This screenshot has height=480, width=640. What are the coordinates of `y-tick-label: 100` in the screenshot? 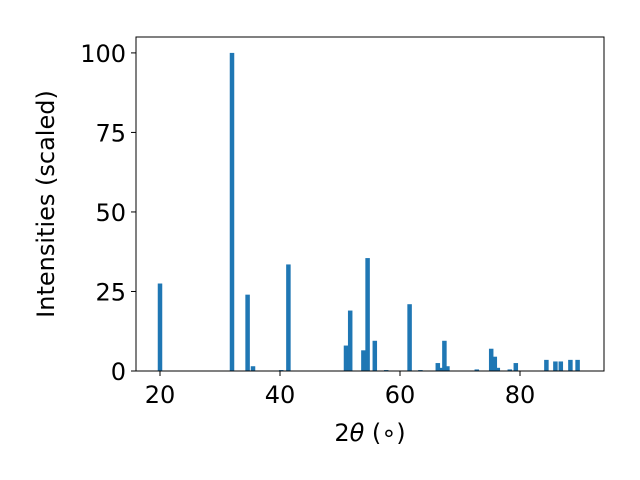 It's located at (103, 54).